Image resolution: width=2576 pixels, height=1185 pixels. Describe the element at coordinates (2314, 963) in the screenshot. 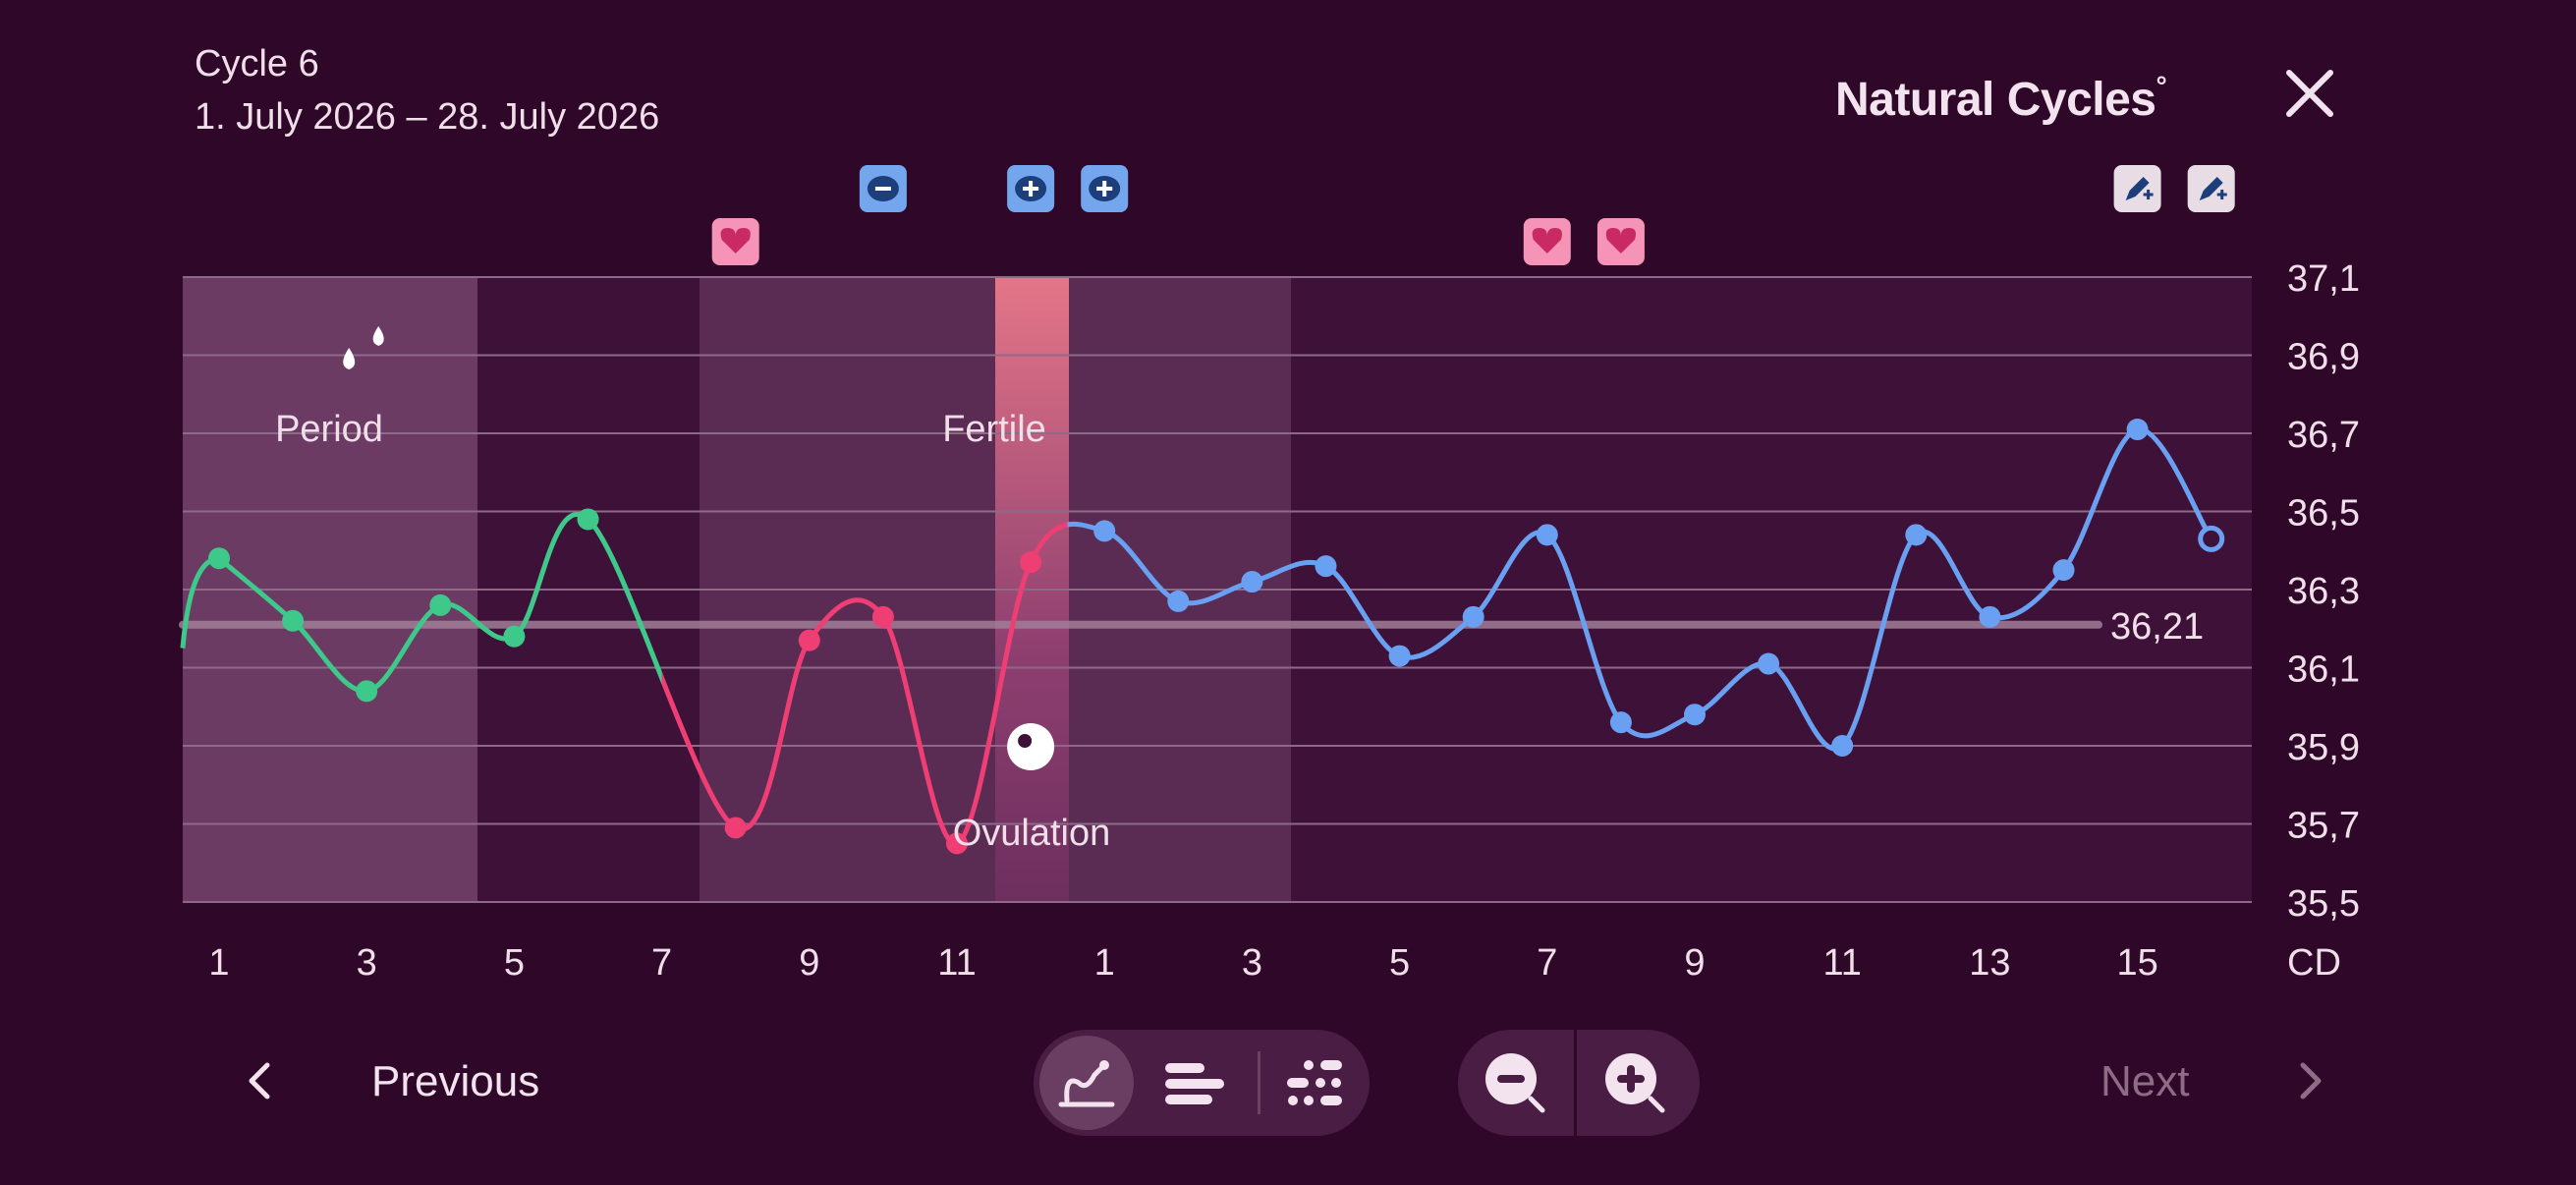

I see `x-unit-label: CD` at that location.